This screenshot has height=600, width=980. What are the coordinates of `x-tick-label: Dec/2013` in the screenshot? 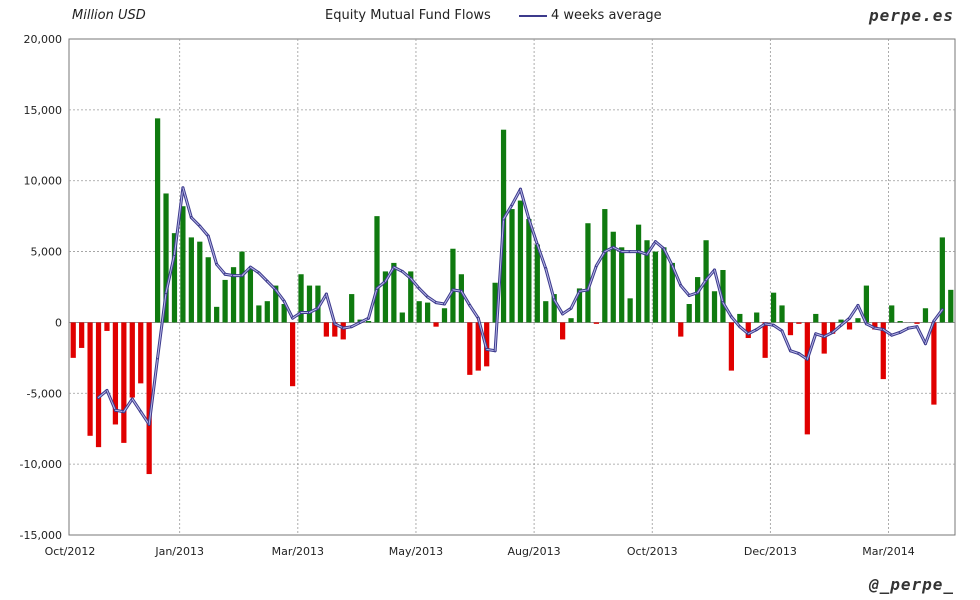 It's located at (770, 551).